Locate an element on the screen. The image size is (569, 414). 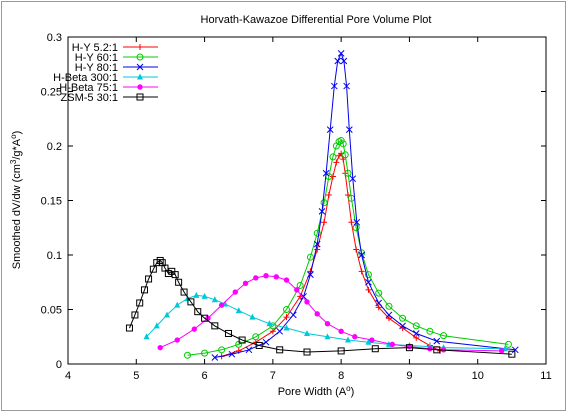
y-tick-label: 0.2 is located at coordinates (54, 147).